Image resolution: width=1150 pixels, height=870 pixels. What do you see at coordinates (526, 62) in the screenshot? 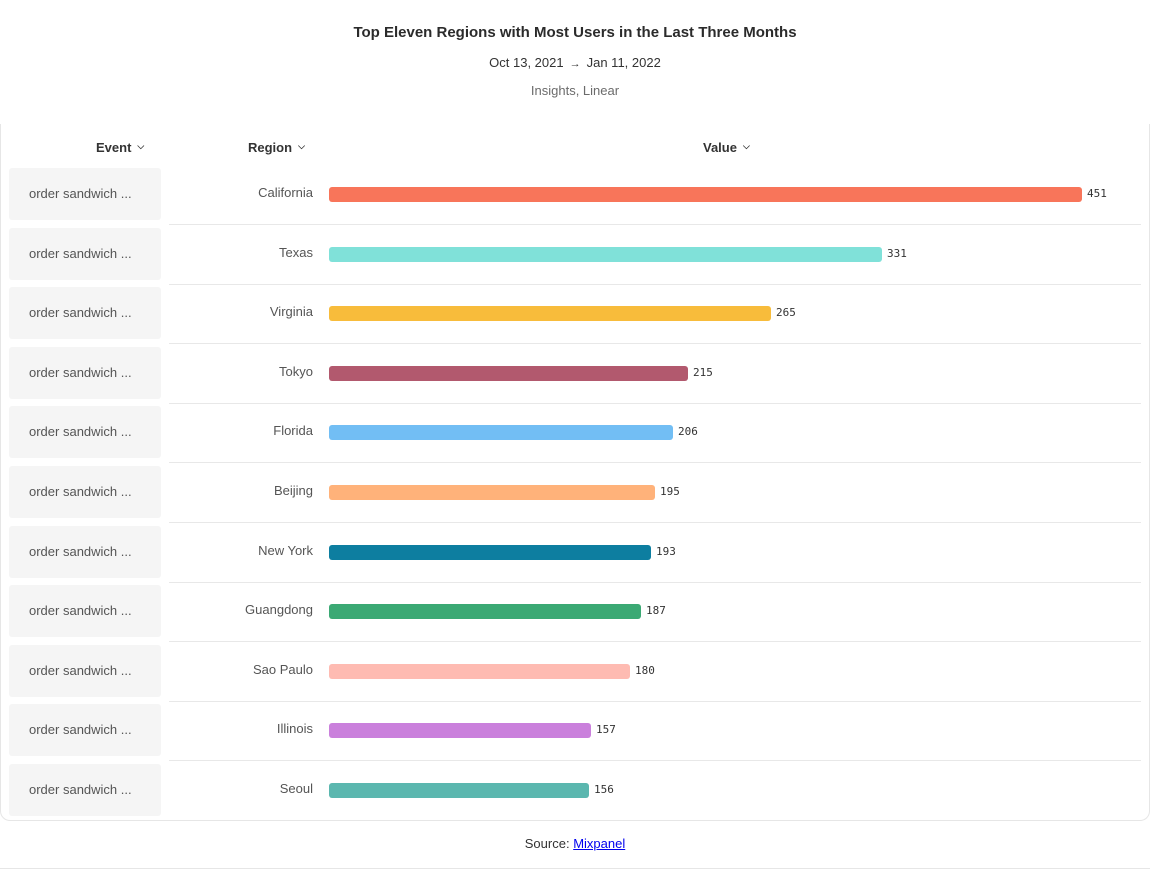
I see `date-start: Oct 13, 2021` at bounding box center [526, 62].